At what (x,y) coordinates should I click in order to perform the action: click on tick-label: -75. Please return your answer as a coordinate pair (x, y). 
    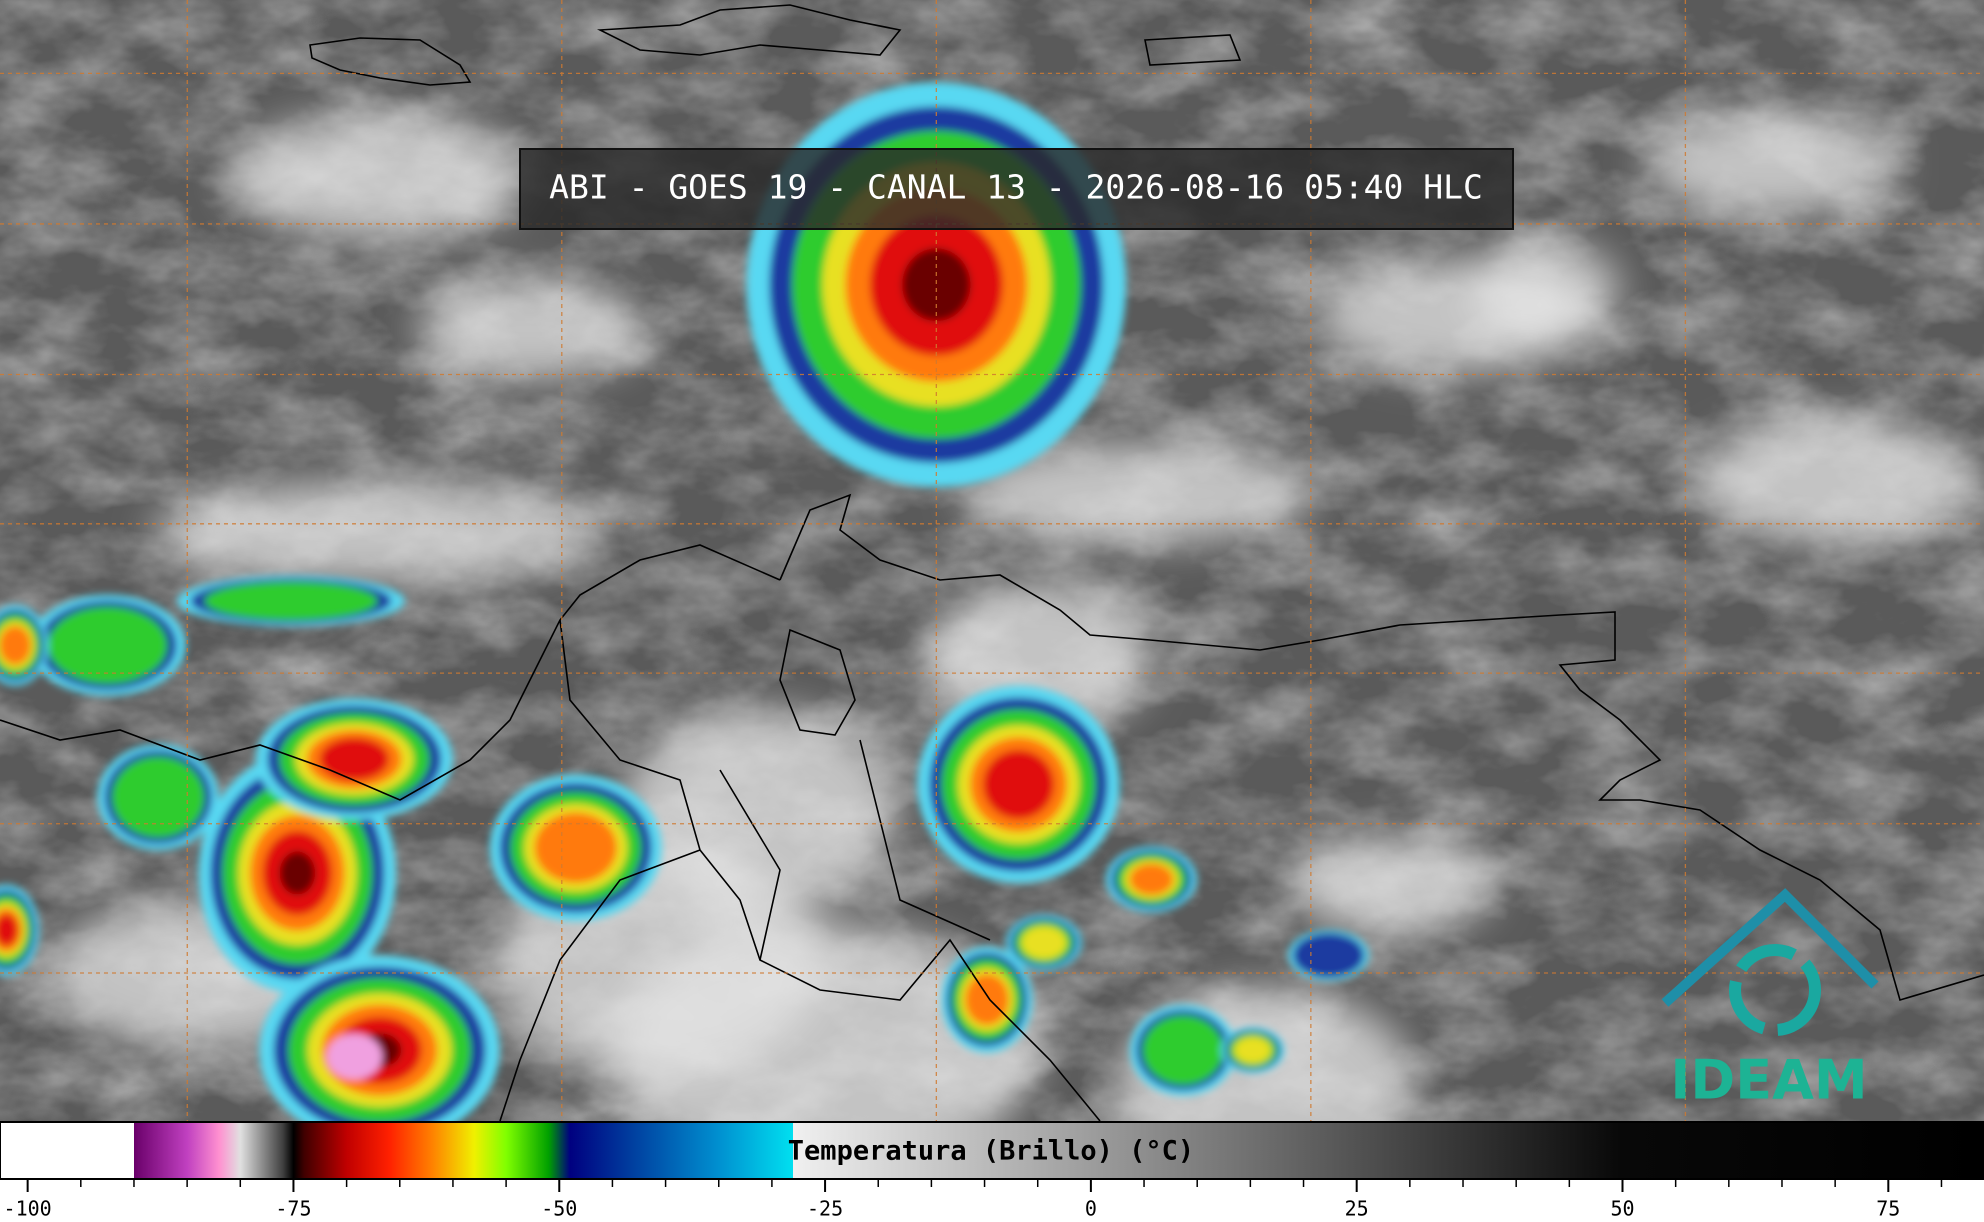
    Looking at the image, I should click on (293, 1209).